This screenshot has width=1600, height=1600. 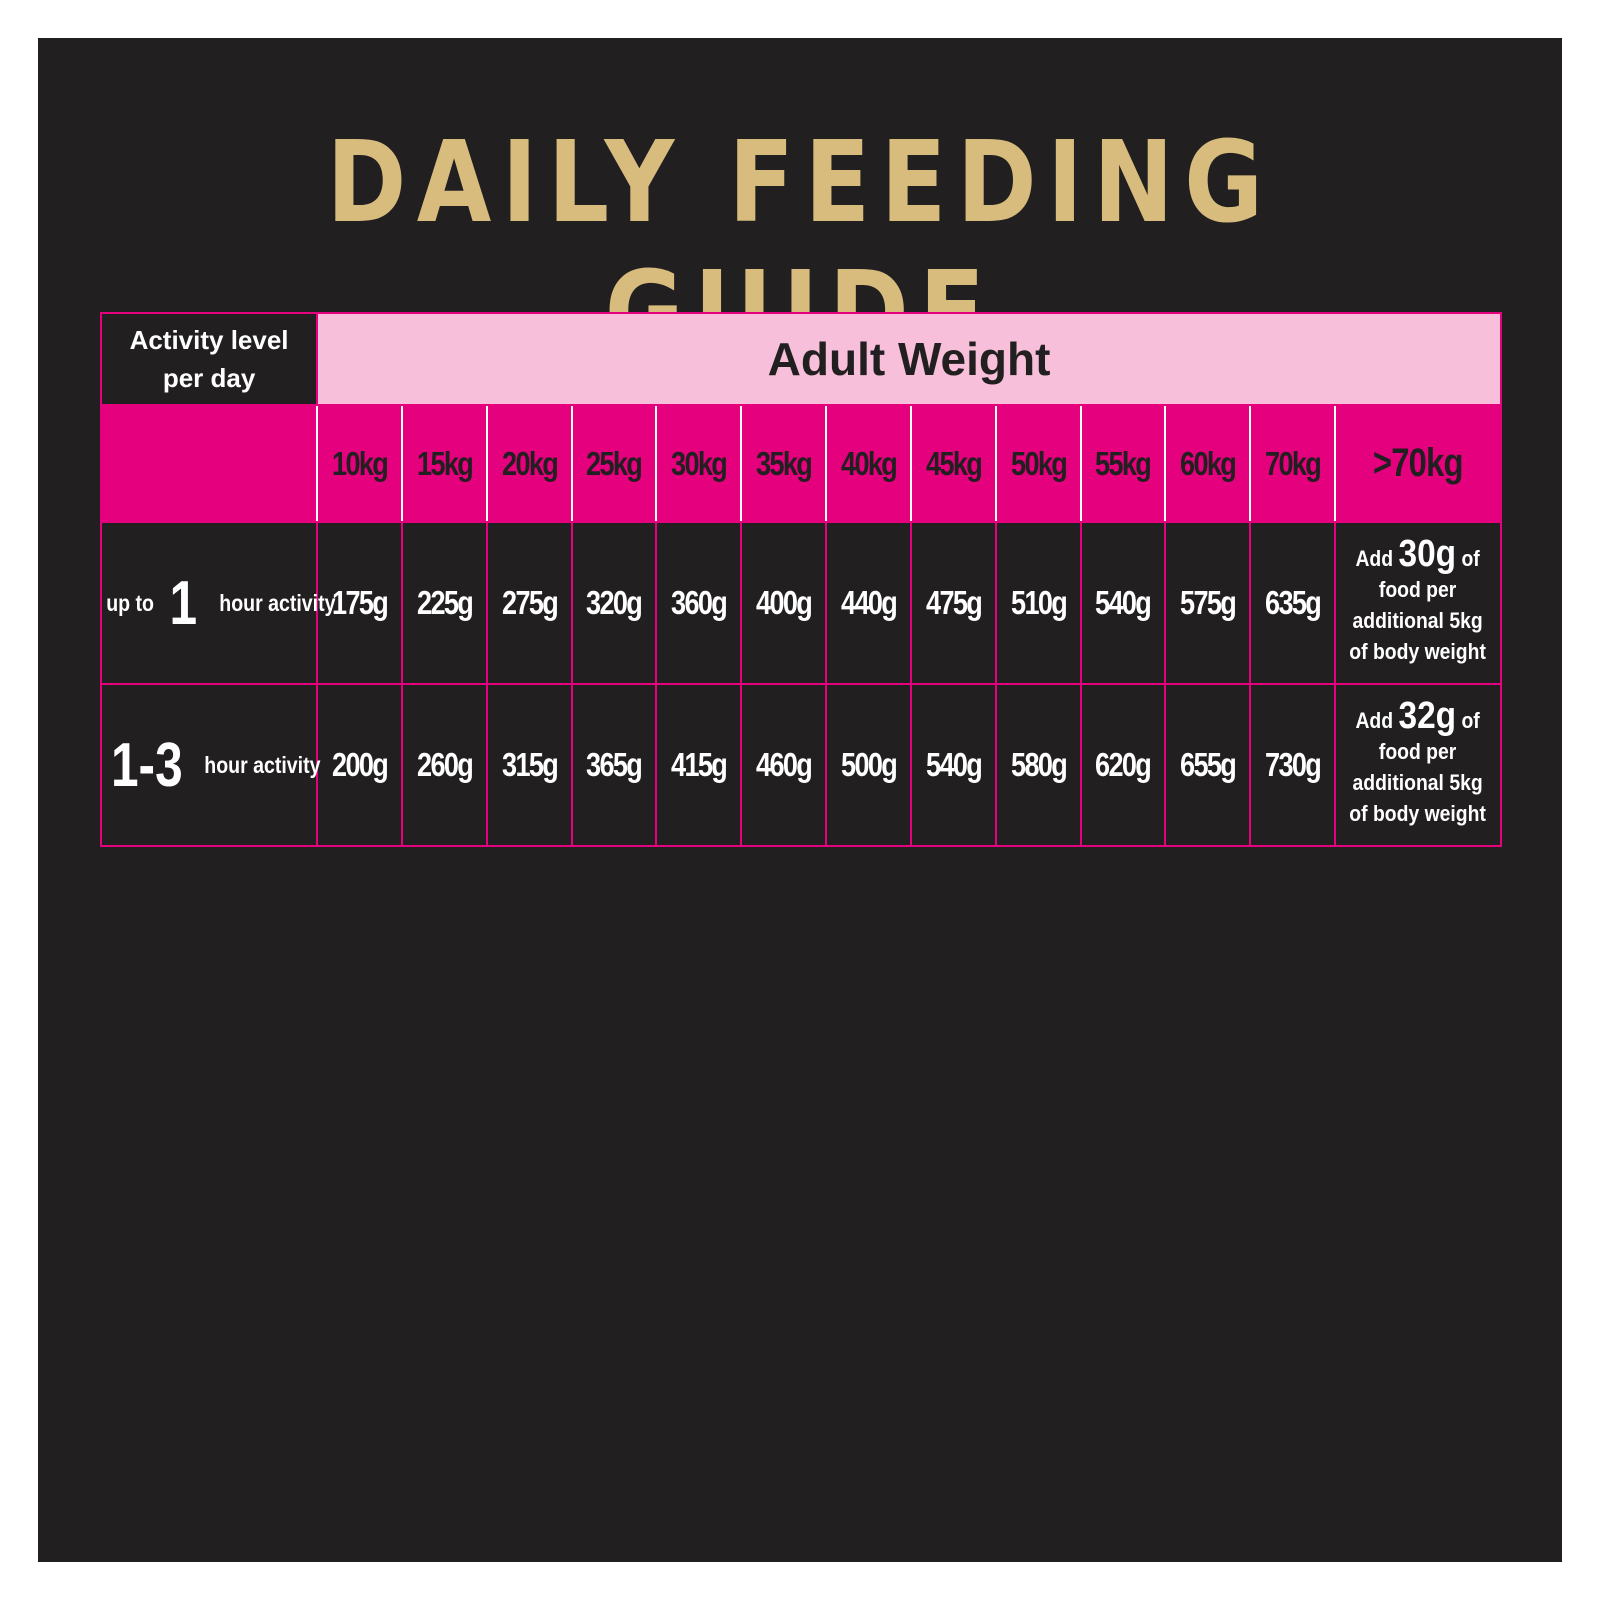 I want to click on amount-value: 635g, so click(x=1293, y=602).